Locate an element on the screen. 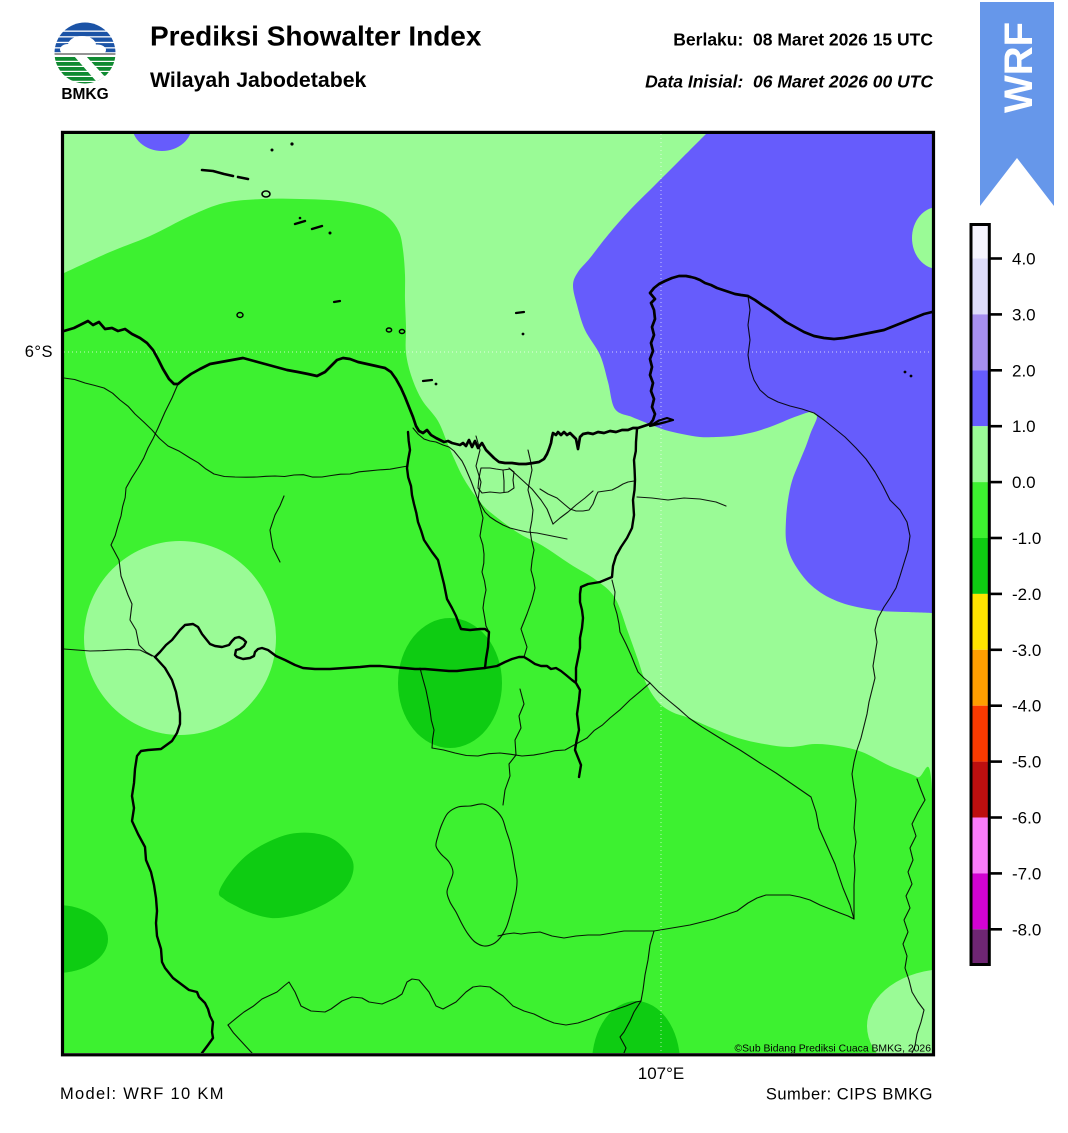  svg-text: Prediksi Showalter Index is located at coordinates (316, 36).